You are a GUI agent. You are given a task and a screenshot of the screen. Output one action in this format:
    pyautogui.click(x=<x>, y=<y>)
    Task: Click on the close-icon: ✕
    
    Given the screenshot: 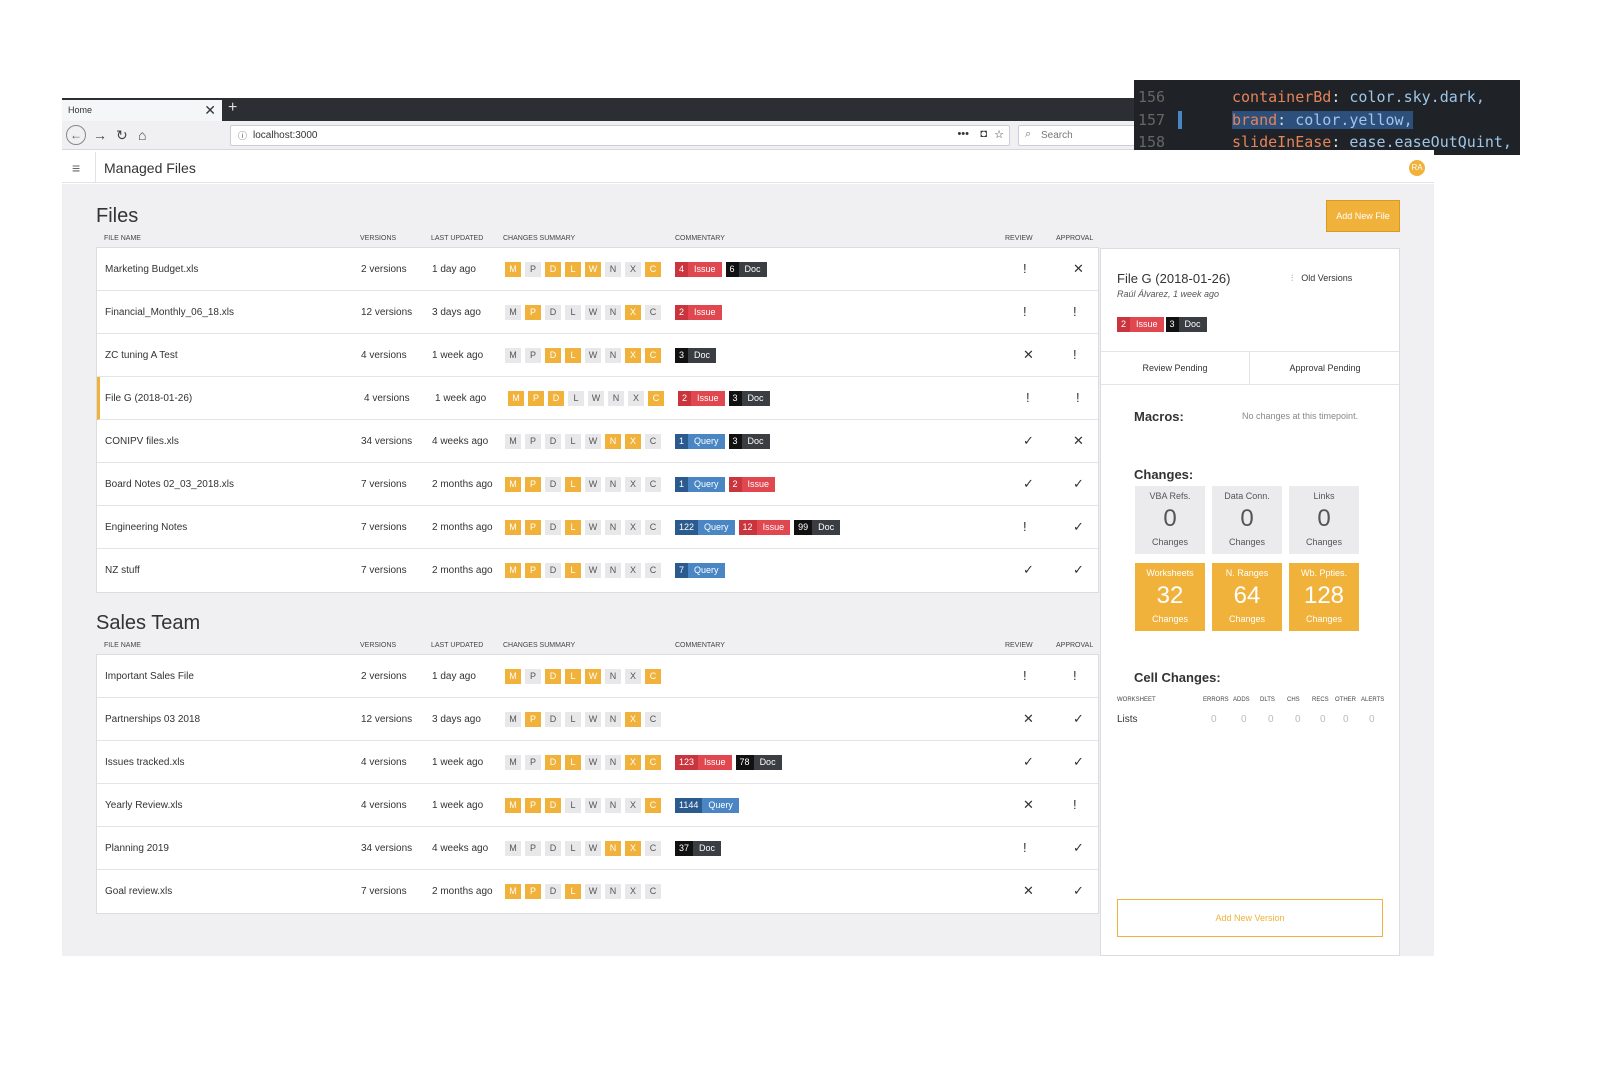 What is the action you would take?
    pyautogui.click(x=210, y=110)
    